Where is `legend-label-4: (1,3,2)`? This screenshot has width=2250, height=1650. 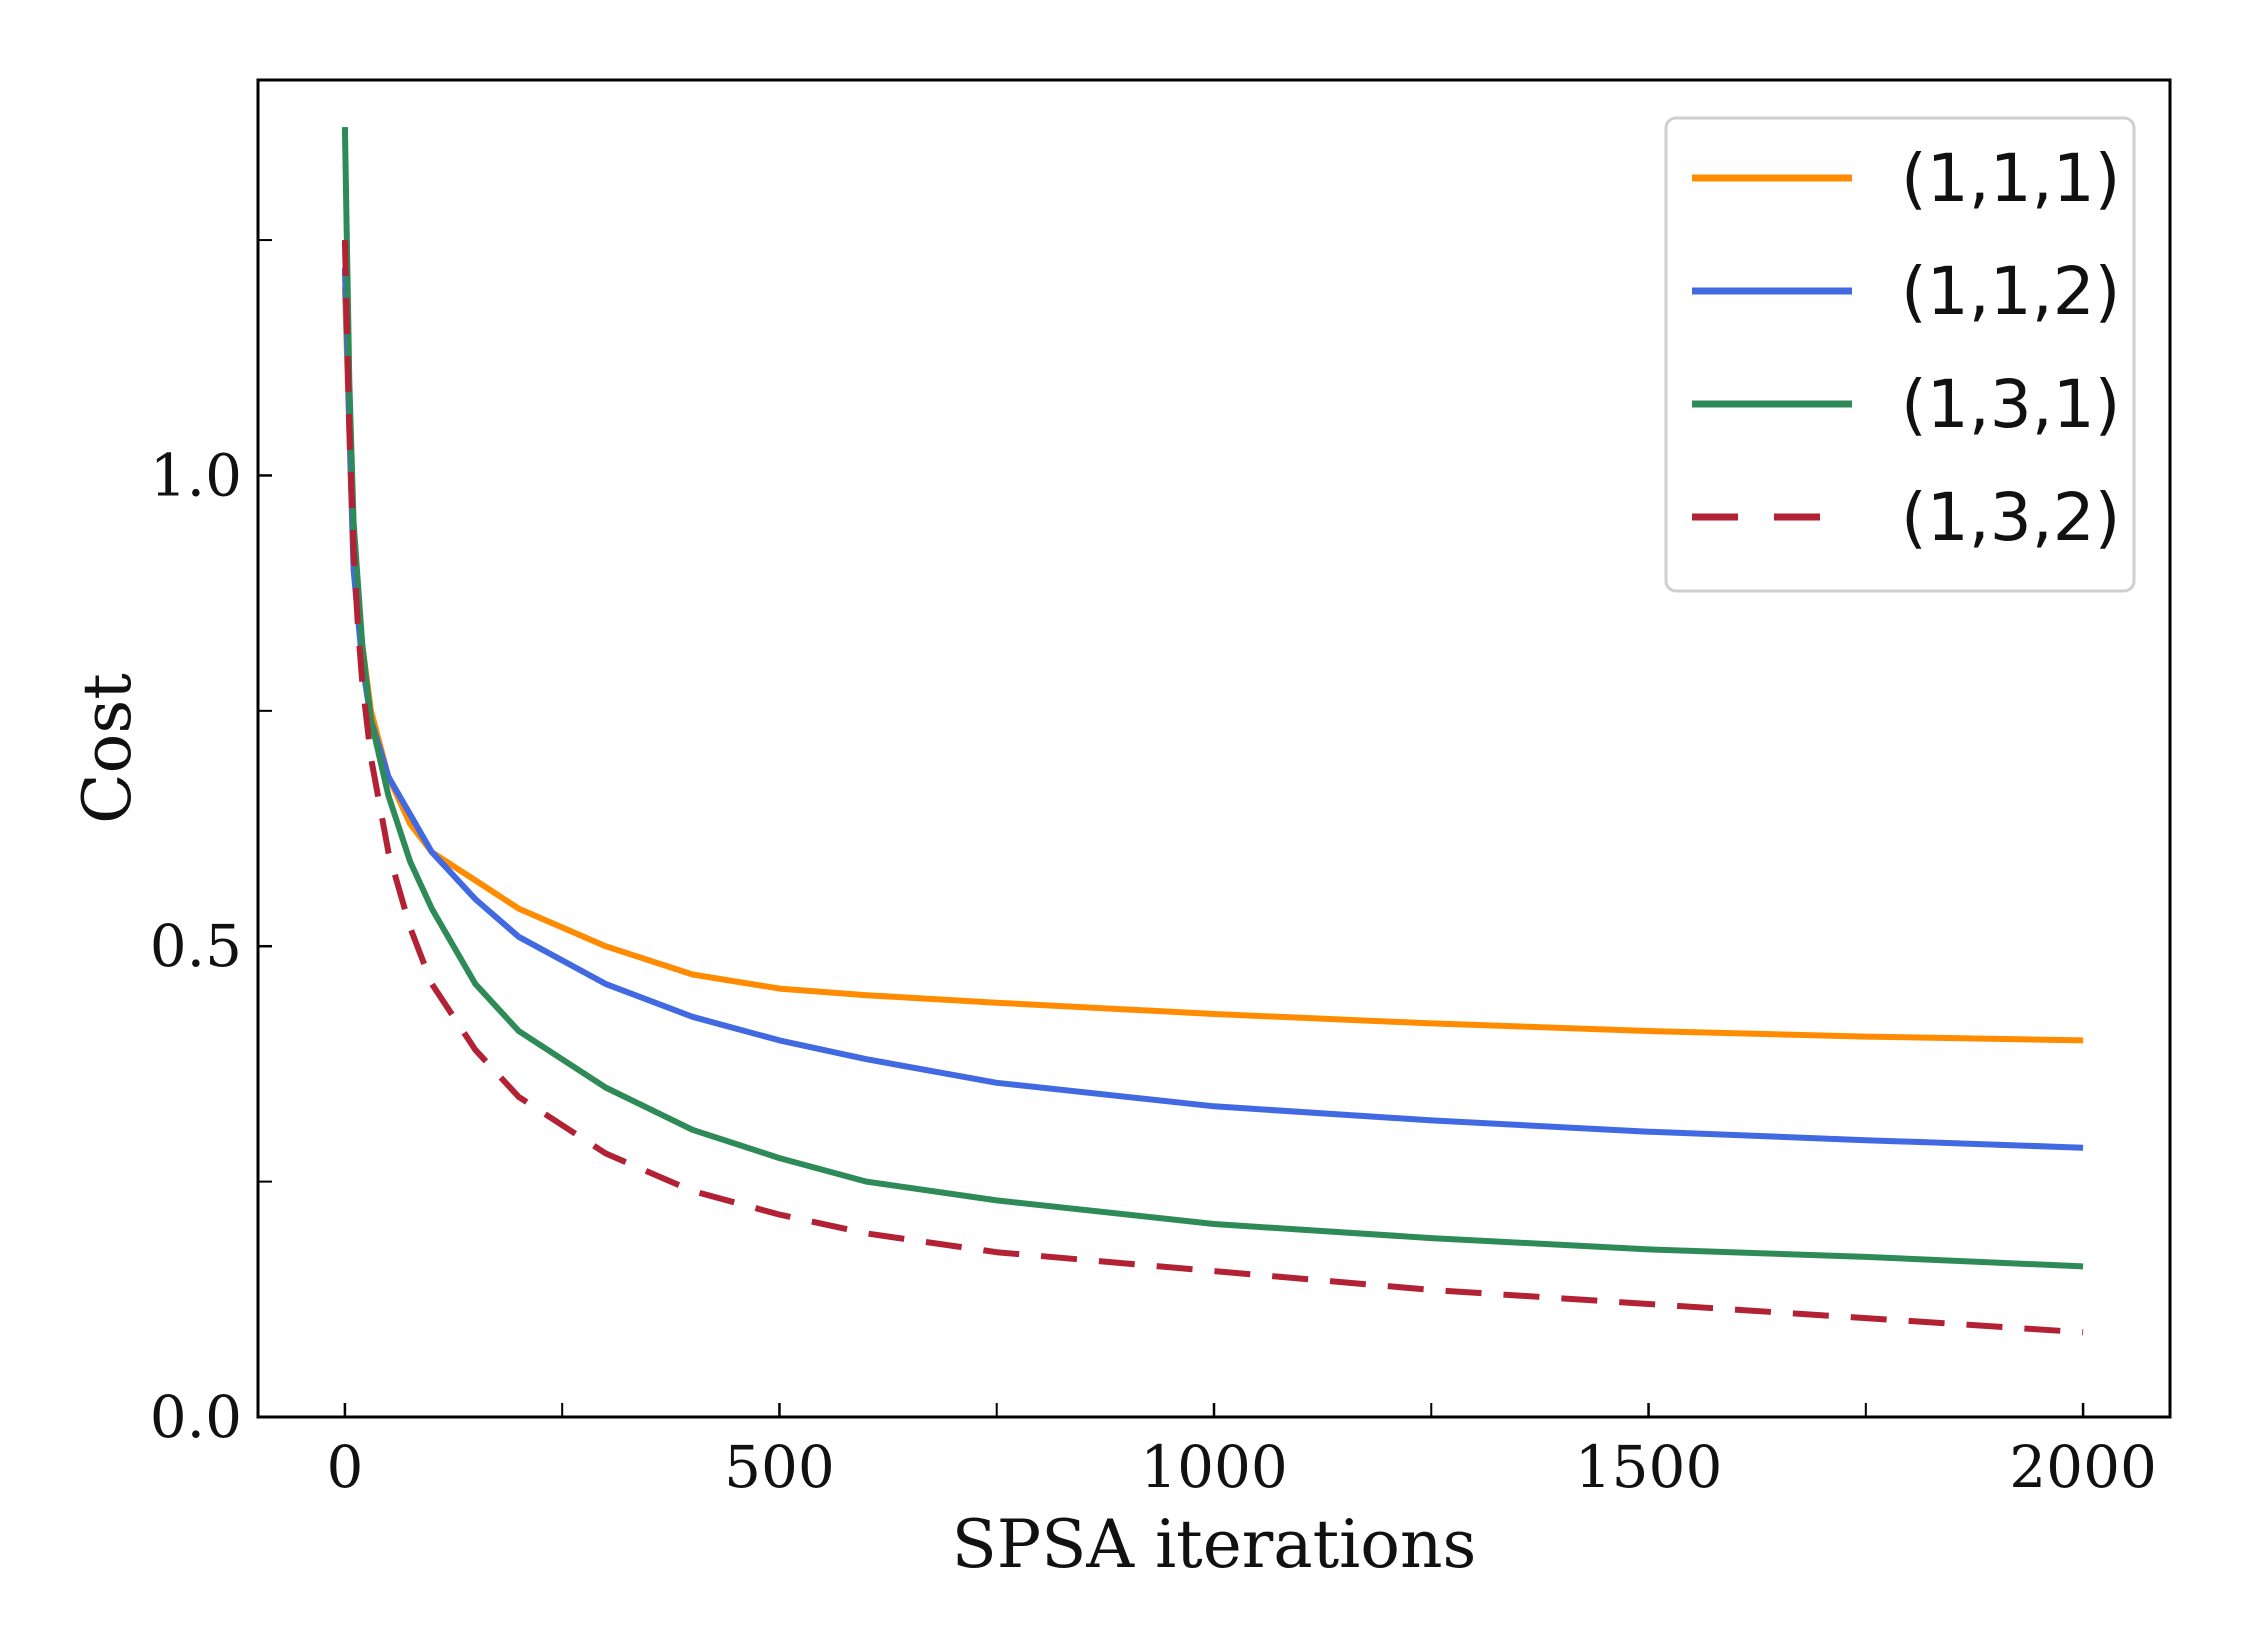
legend-label-4: (1,3,2) is located at coordinates (2010, 517).